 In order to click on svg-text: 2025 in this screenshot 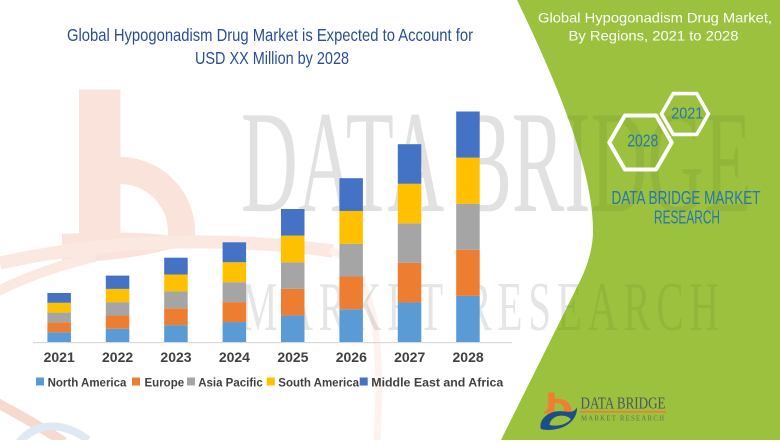, I will do `click(292, 357)`.